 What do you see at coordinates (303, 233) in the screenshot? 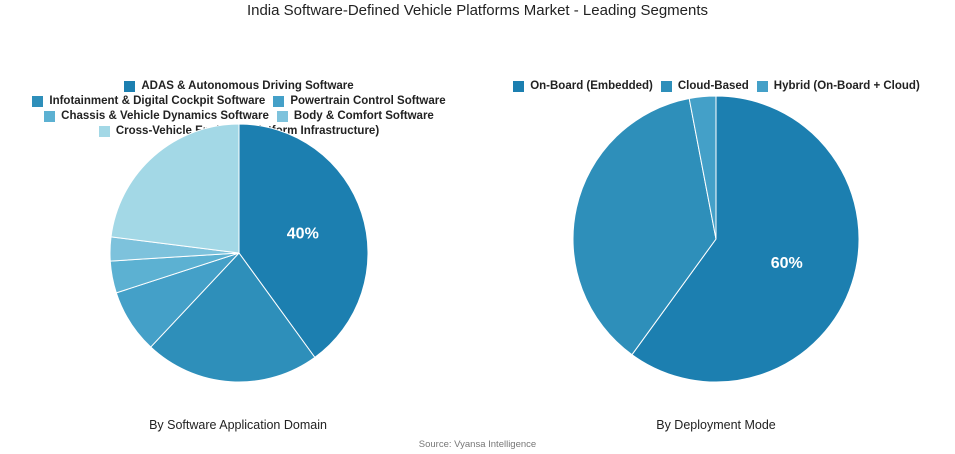
I see `slice-value-label: 40%` at bounding box center [303, 233].